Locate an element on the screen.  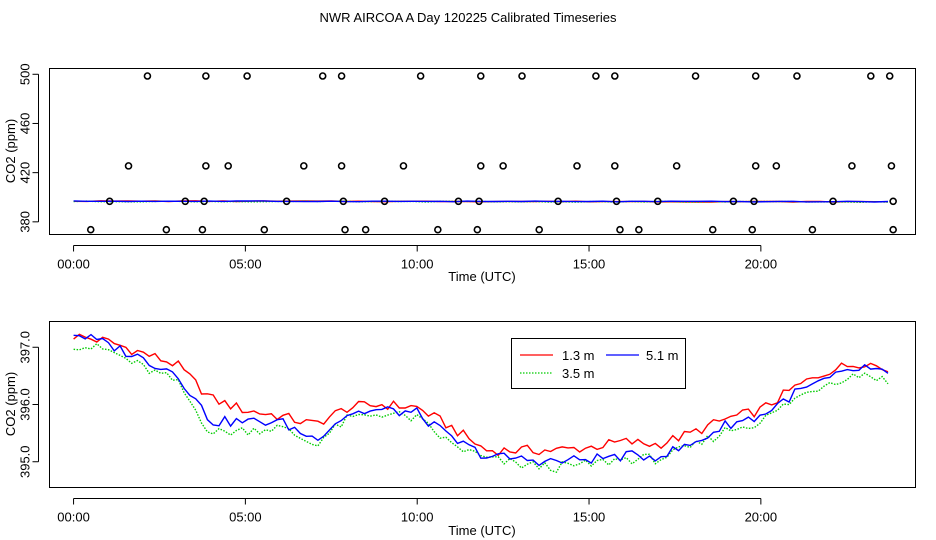
y-tick-label: 380 is located at coordinates (25, 222).